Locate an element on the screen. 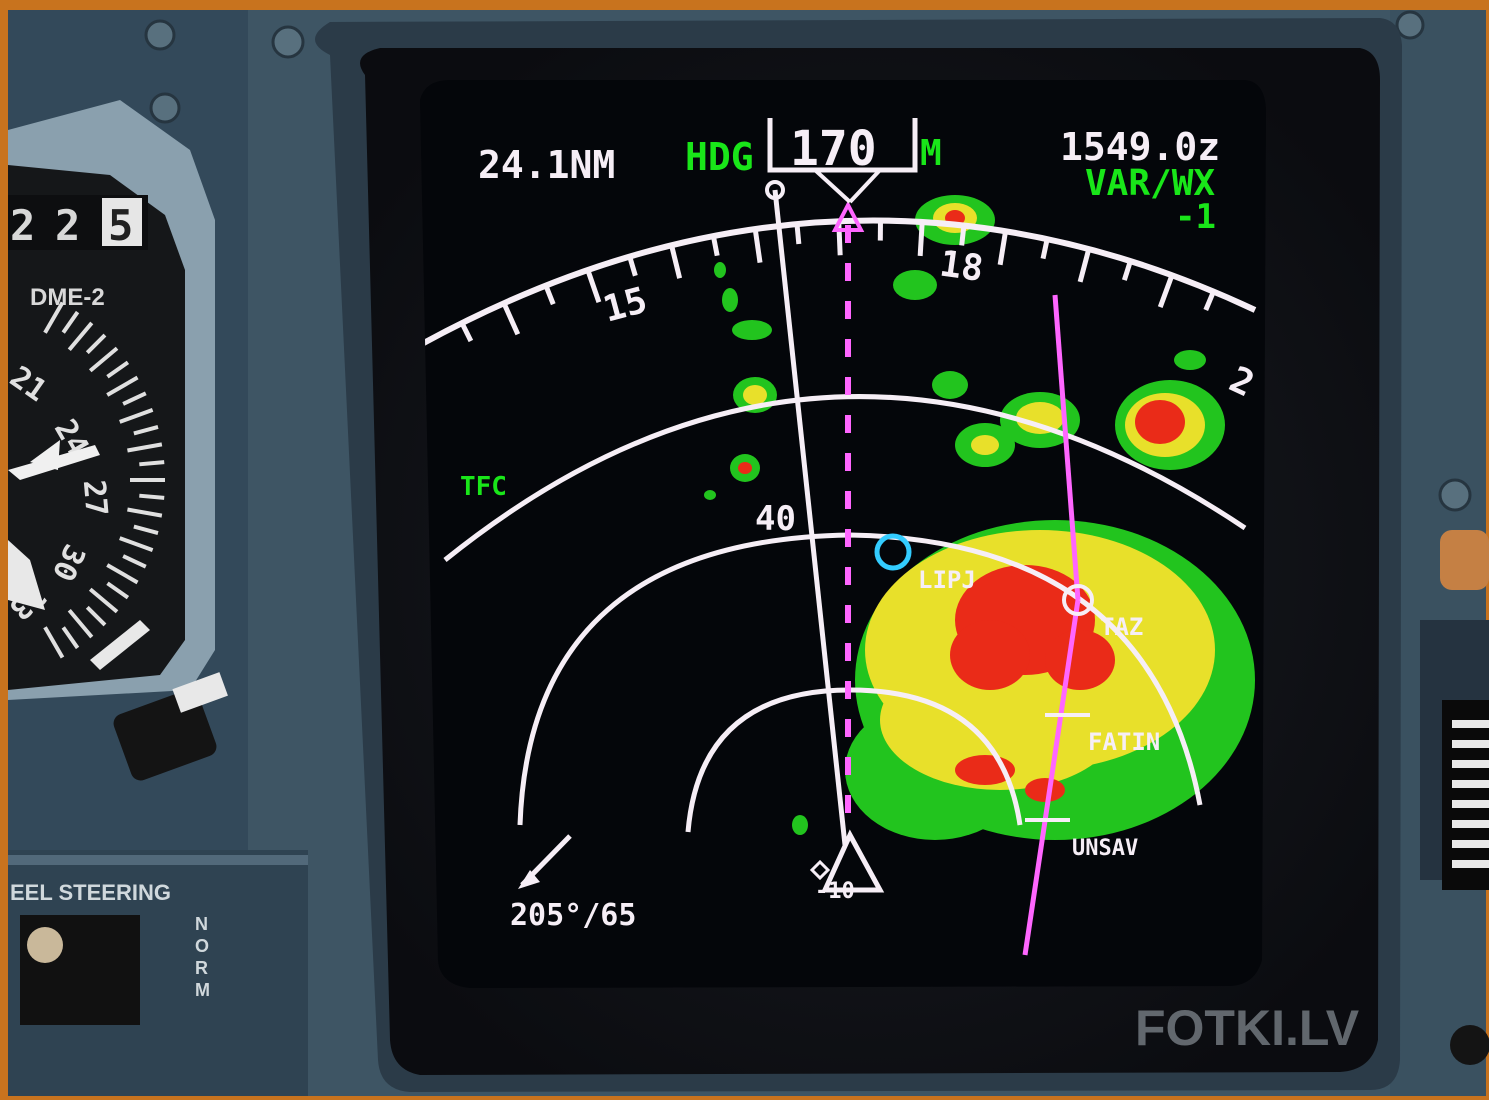 This screenshot has height=1100, width=1489. dme-label: DME-2 is located at coordinates (67, 297).